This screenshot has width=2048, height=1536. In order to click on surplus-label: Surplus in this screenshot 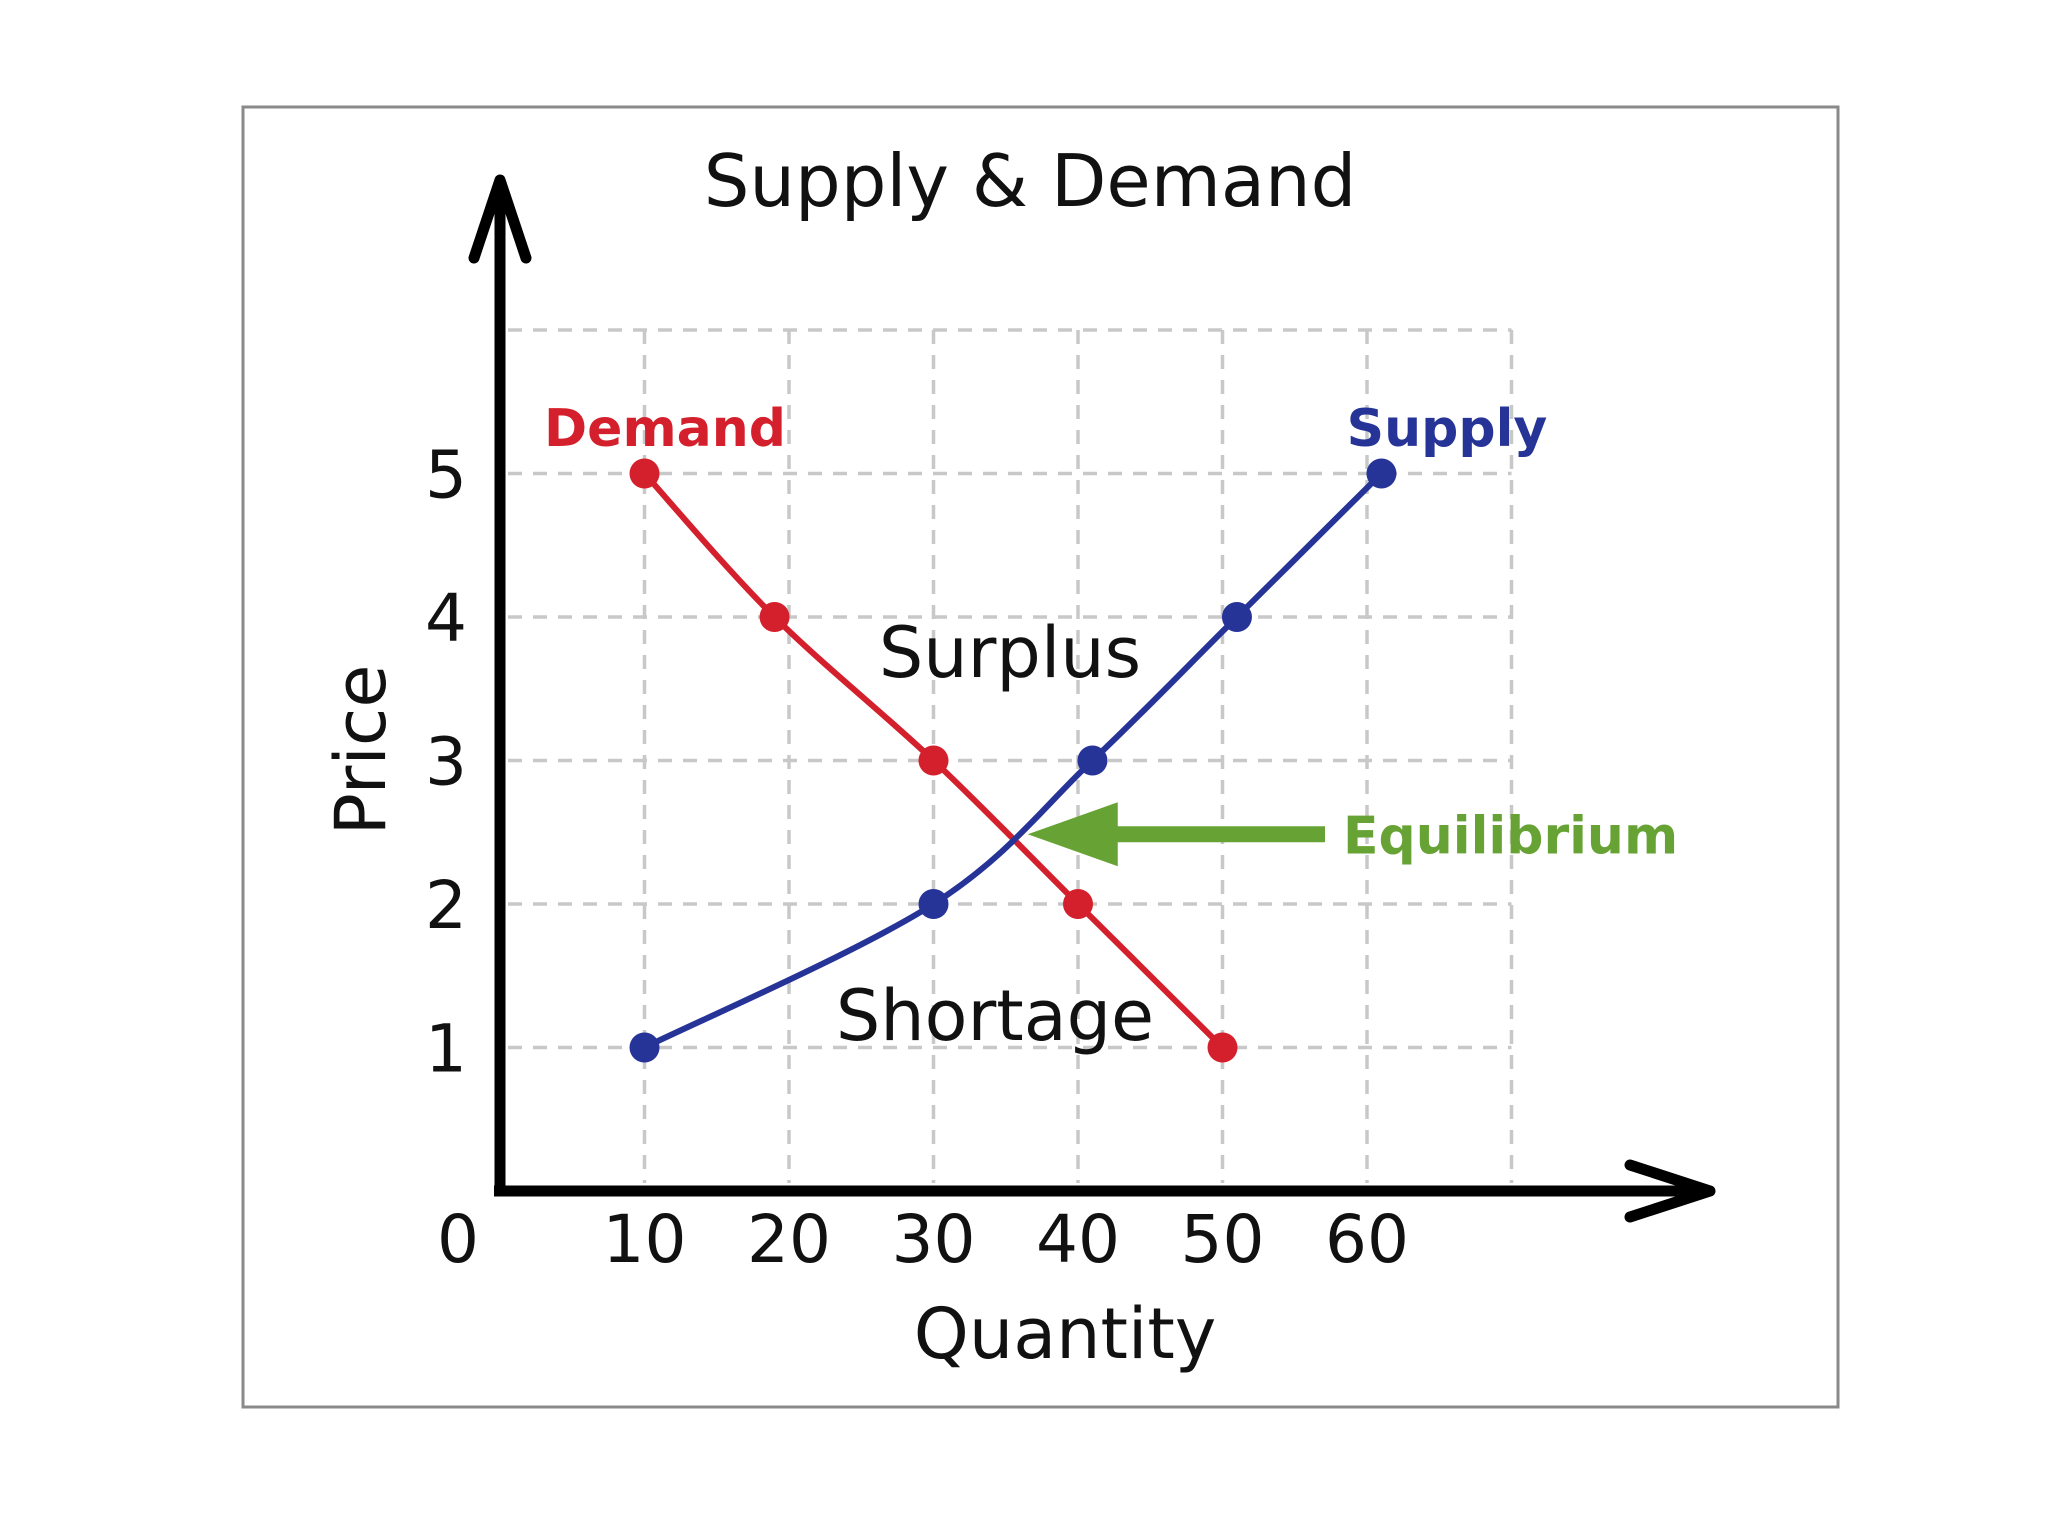, I will do `click(1010, 653)`.